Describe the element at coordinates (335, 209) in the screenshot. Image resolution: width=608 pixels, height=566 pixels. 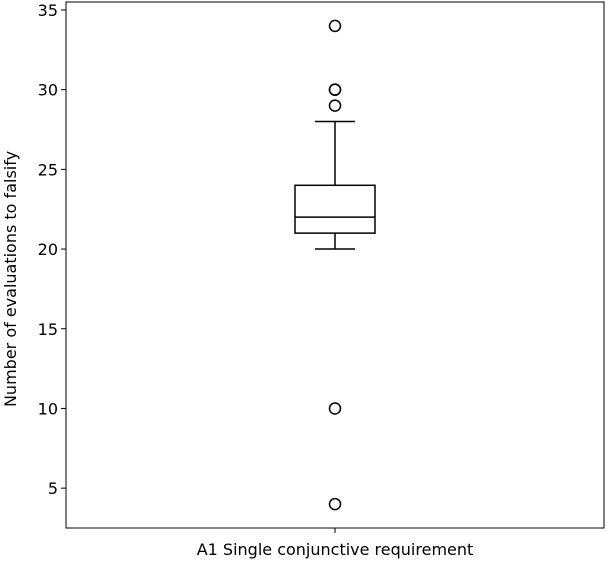
I see `box-iqr` at that location.